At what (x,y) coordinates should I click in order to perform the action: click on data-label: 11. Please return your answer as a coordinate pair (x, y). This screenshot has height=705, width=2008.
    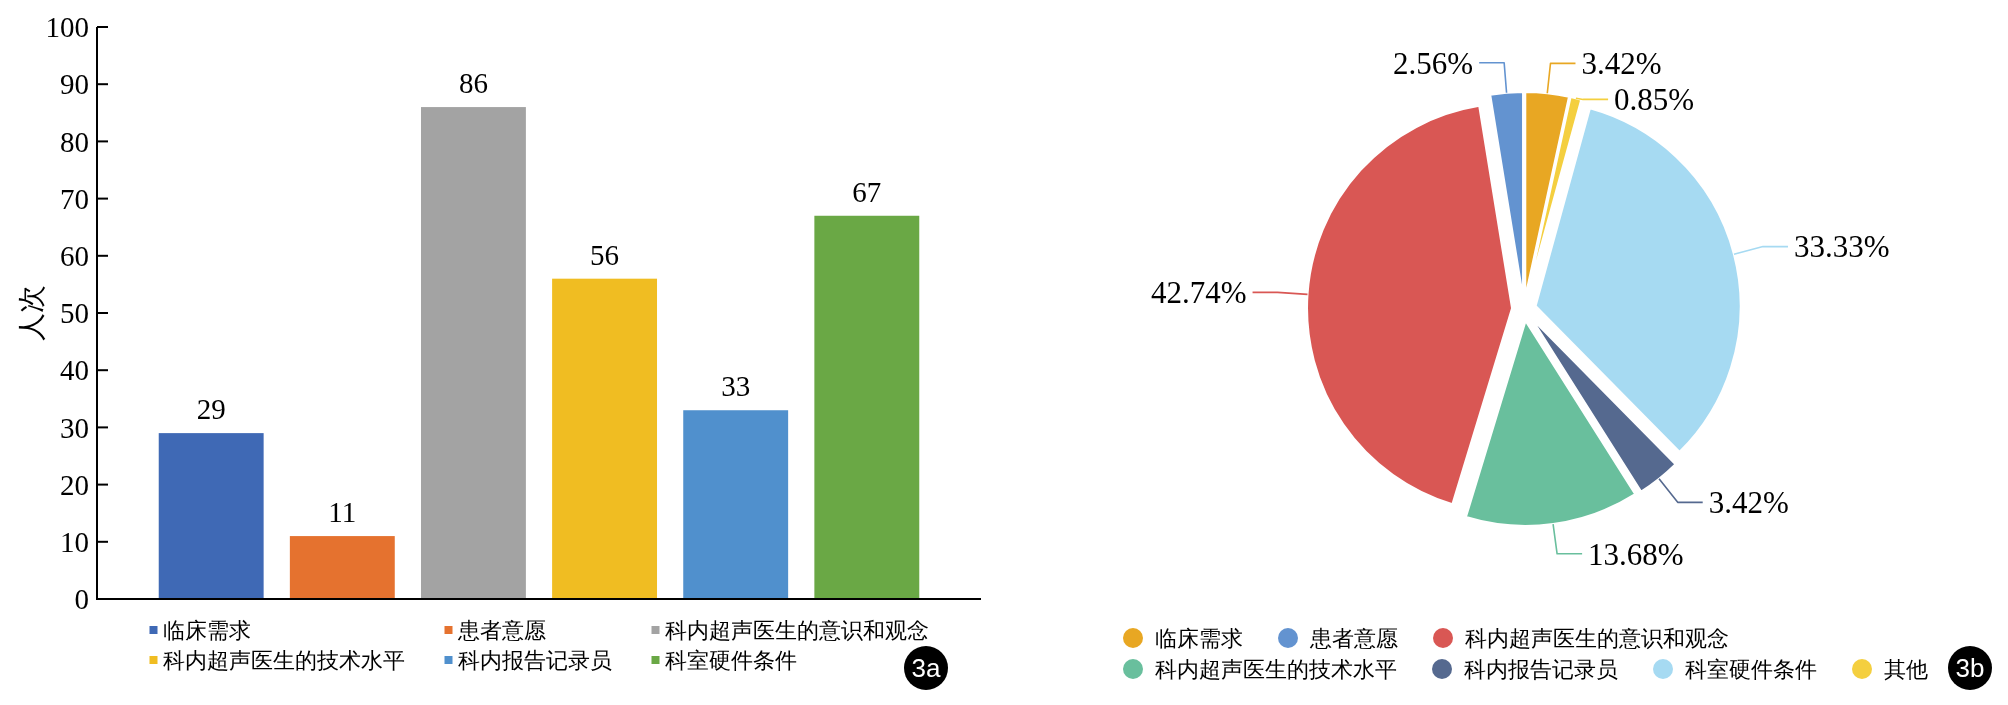
    Looking at the image, I should click on (342, 512).